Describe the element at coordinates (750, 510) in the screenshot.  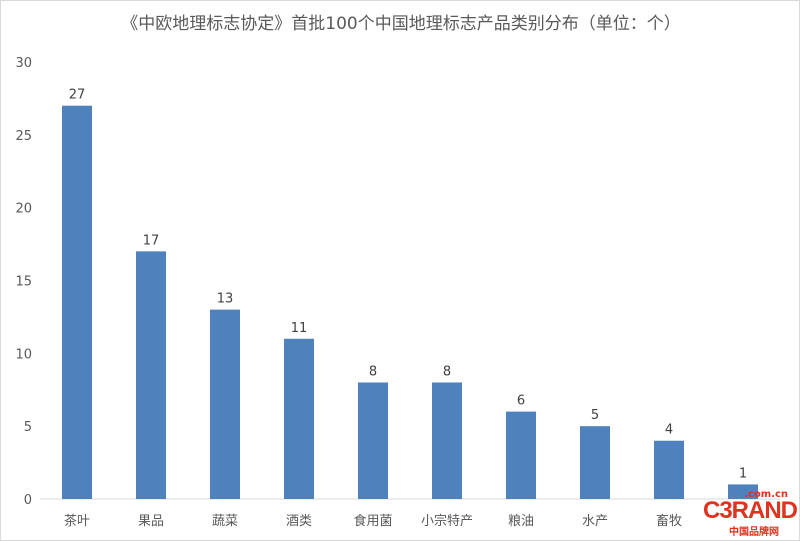
I see `watermark-brand: C3RAND` at that location.